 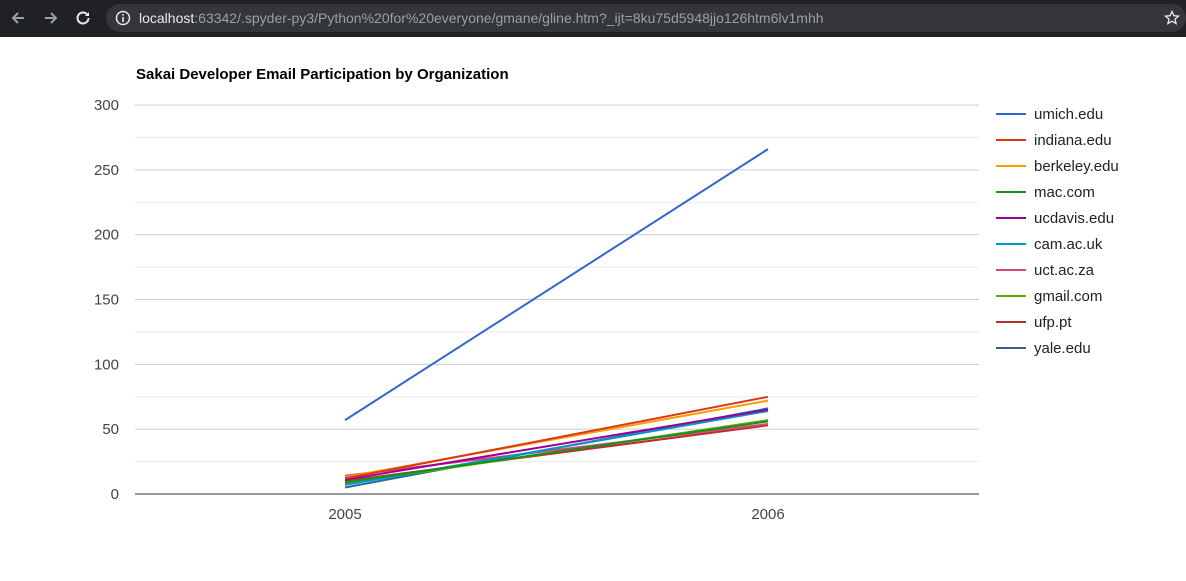 What do you see at coordinates (1073, 140) in the screenshot?
I see `legend-entry: indiana.edu` at bounding box center [1073, 140].